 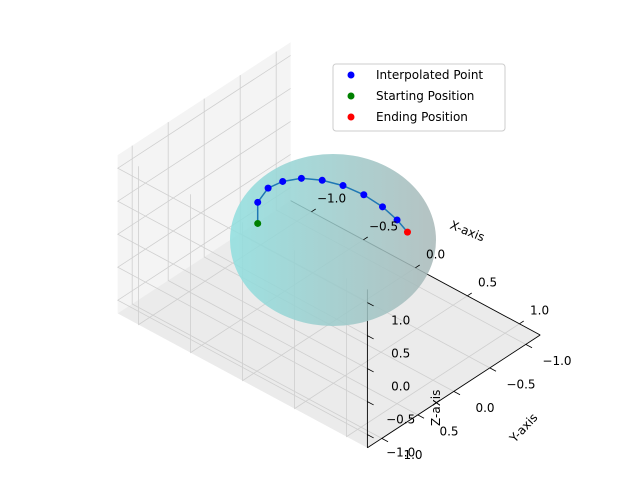 I want to click on starting-position-point, so click(x=258, y=223).